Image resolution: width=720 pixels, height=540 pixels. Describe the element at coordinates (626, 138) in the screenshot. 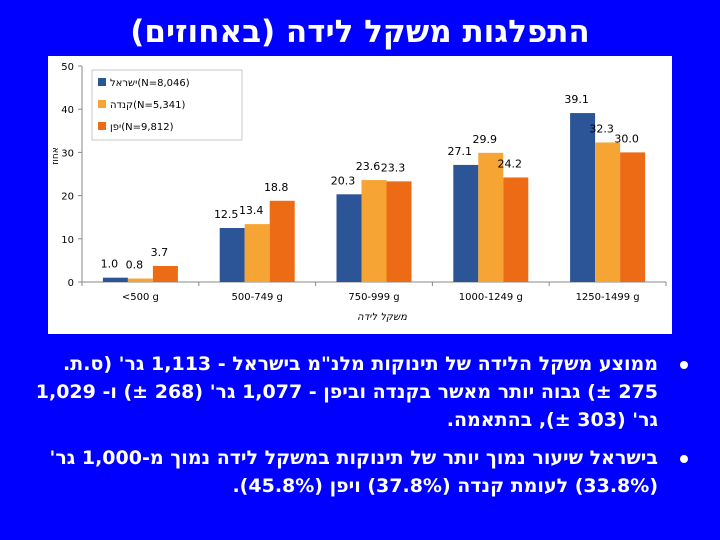

I see `bar-value-label: 30.0` at that location.